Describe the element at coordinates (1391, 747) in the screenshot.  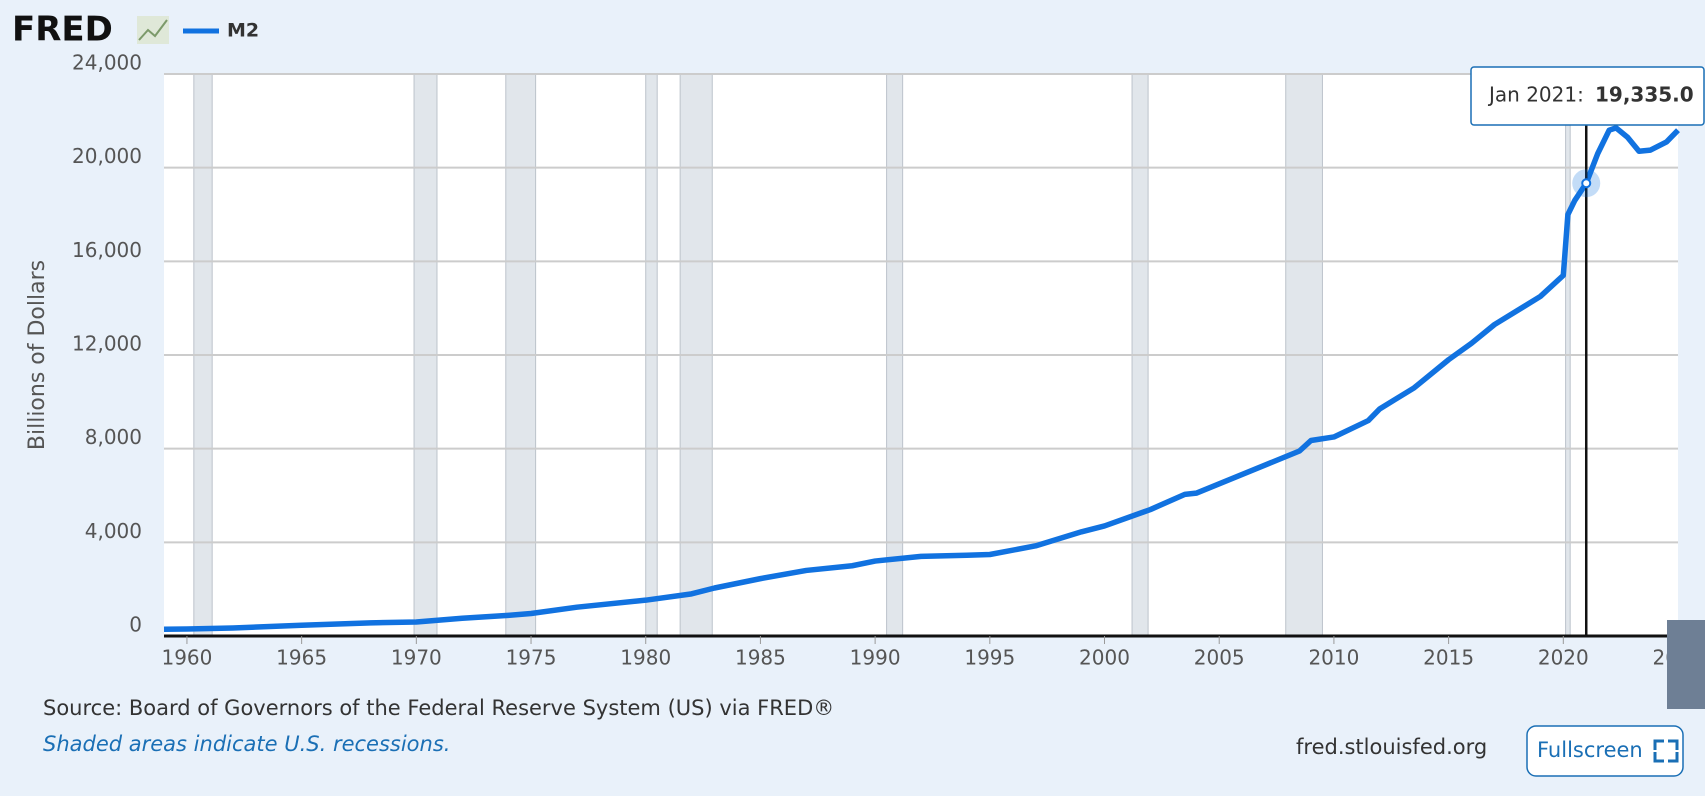
I see `site: fred.stlouisfed.org` at that location.